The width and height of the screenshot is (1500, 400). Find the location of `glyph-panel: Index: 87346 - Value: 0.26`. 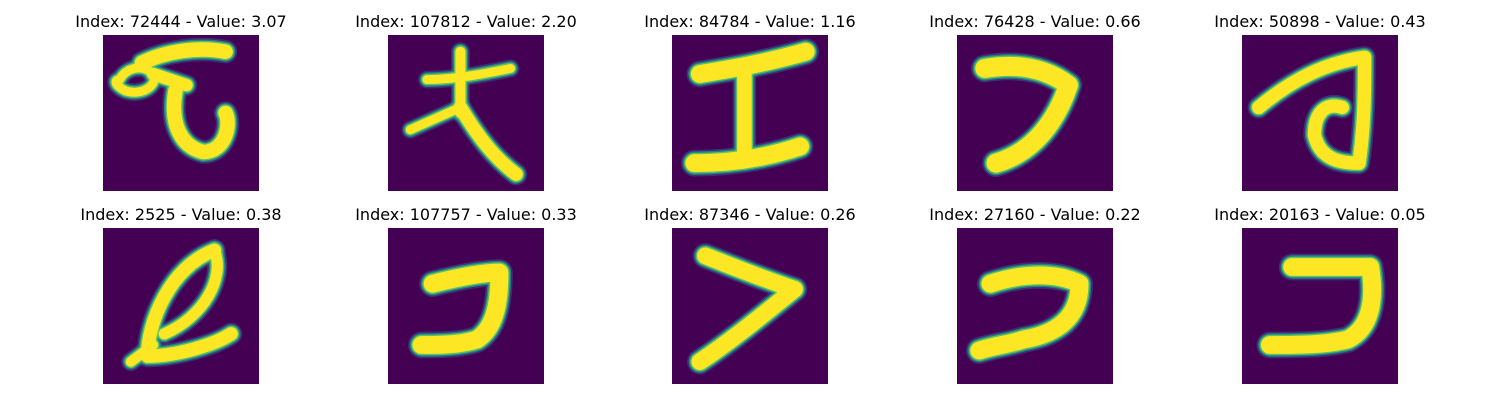

glyph-panel: Index: 87346 - Value: 0.26 is located at coordinates (750, 300).